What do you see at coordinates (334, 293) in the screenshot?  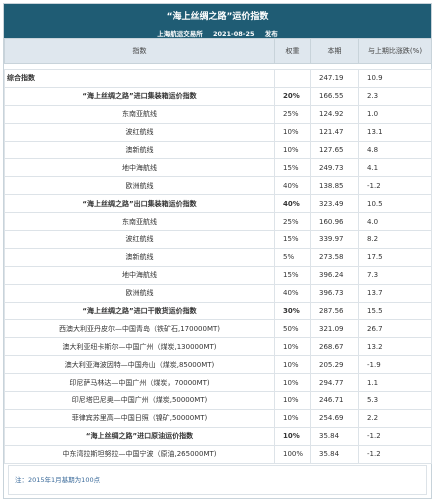 I see `route-current: 396.73` at bounding box center [334, 293].